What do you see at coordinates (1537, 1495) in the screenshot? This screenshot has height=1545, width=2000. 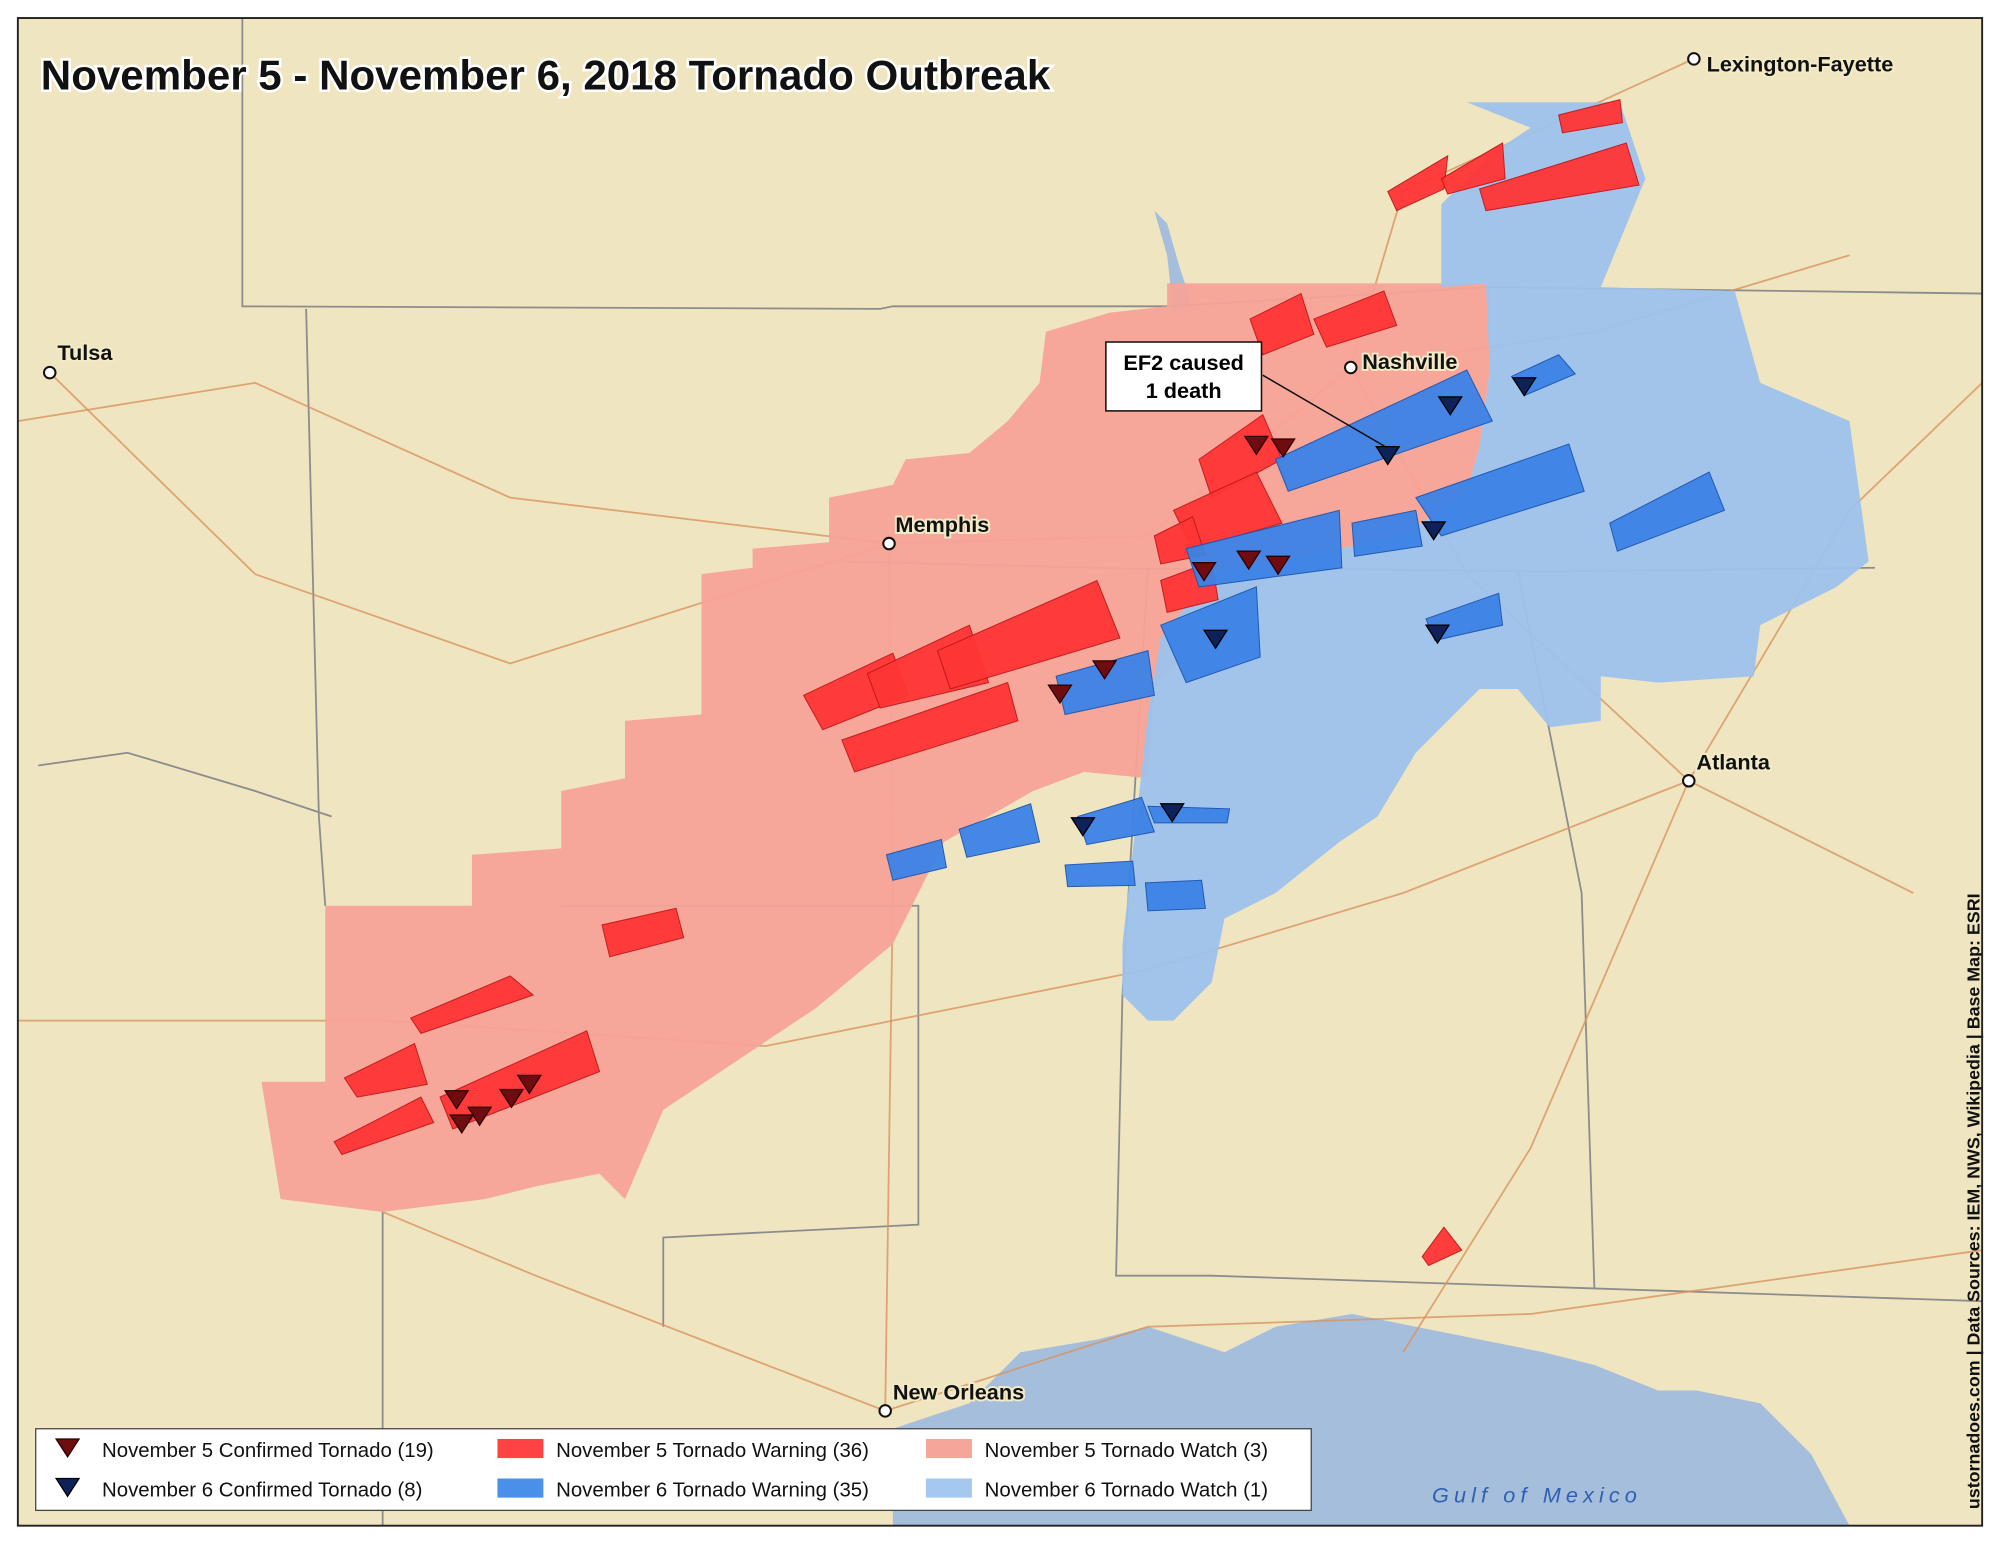 I see `water-label: Gulf of Mexico` at bounding box center [1537, 1495].